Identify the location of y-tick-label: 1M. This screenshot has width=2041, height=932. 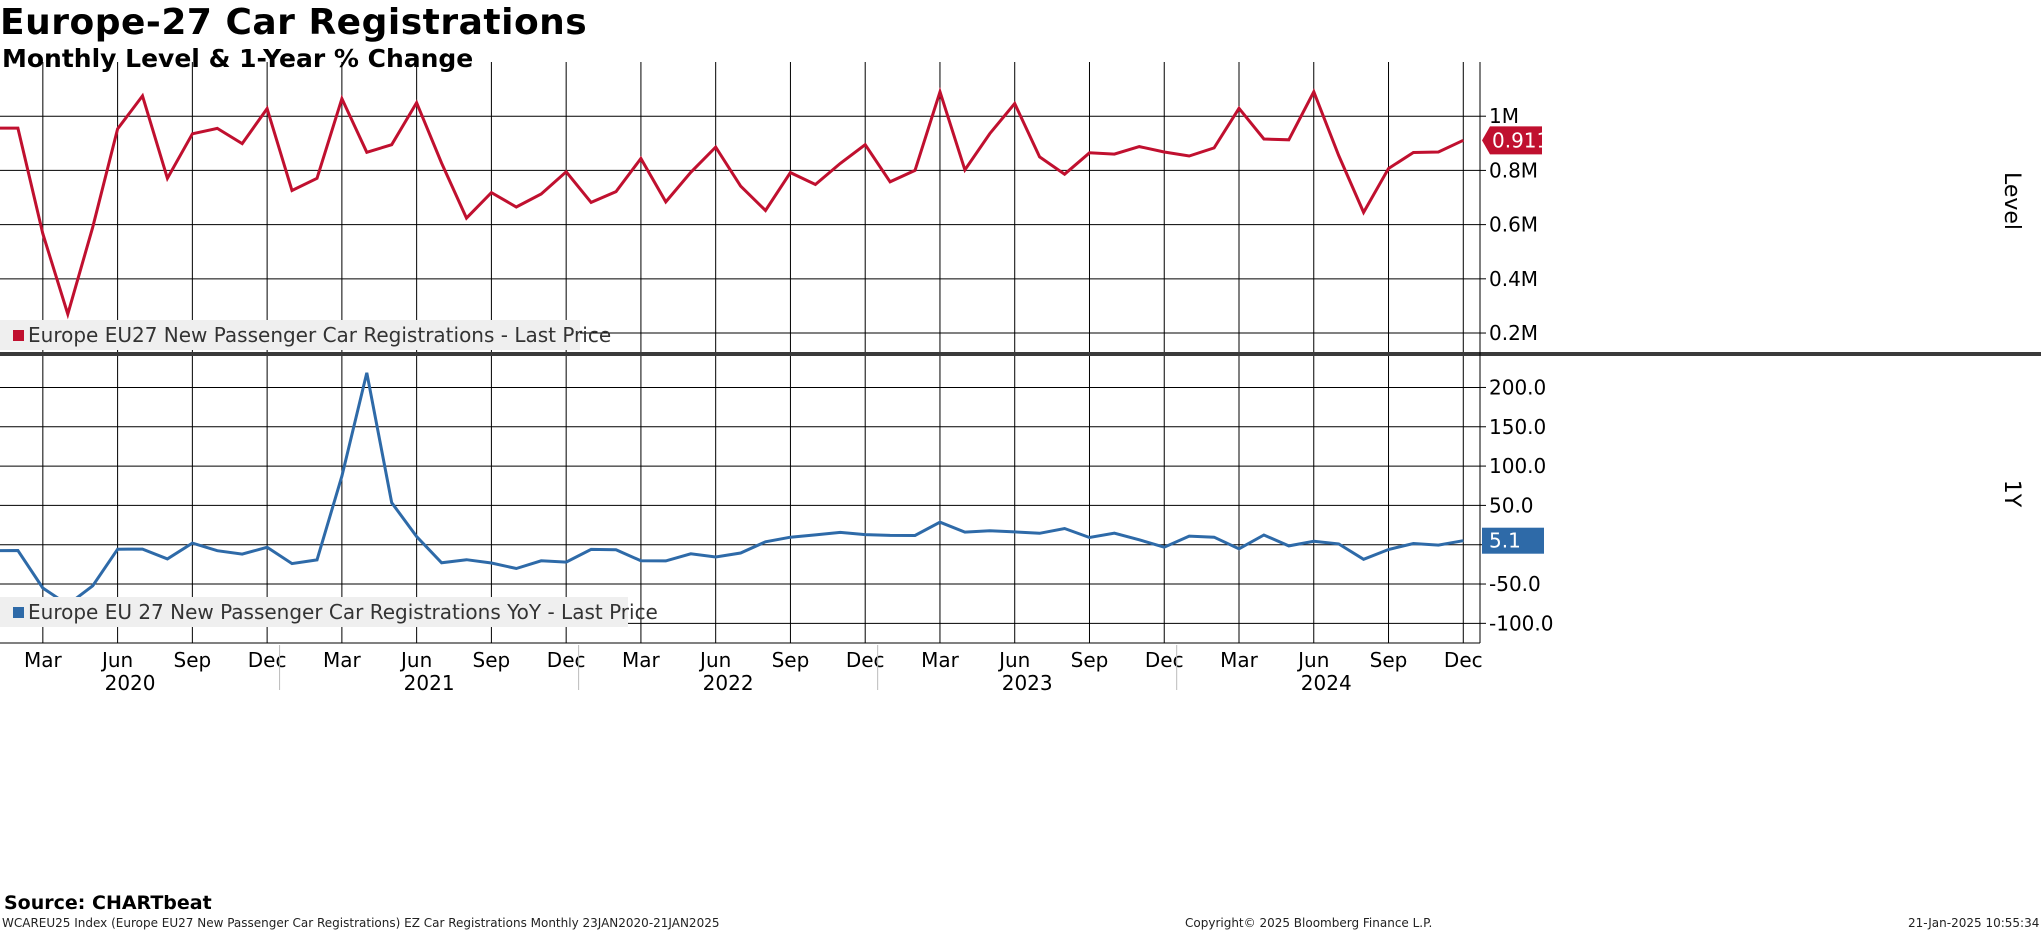
(1504, 116).